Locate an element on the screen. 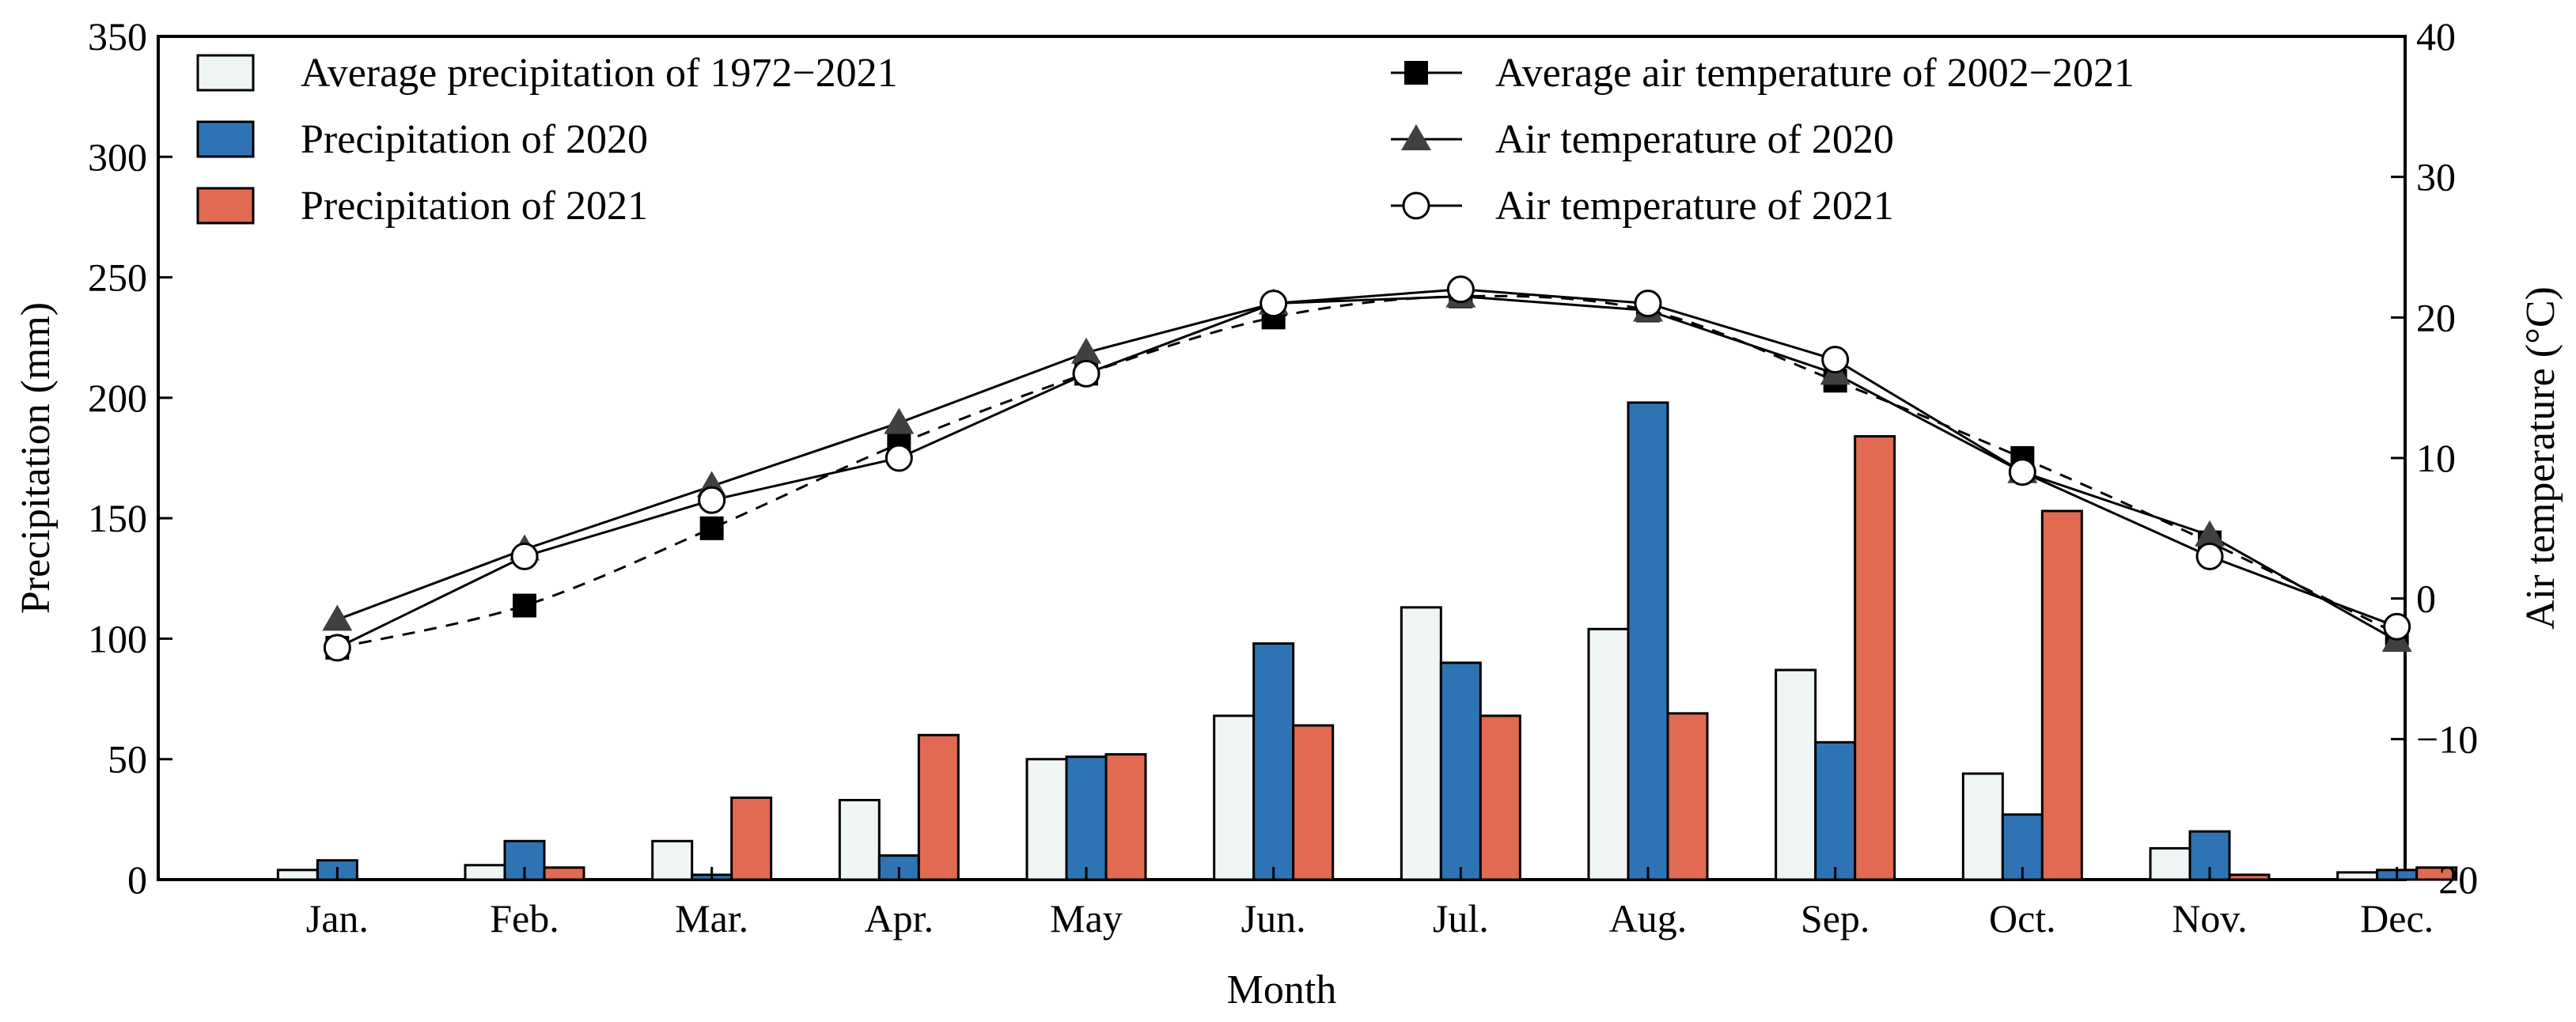 The image size is (2576, 1022). bar-series3-aug is located at coordinates (1687, 797).